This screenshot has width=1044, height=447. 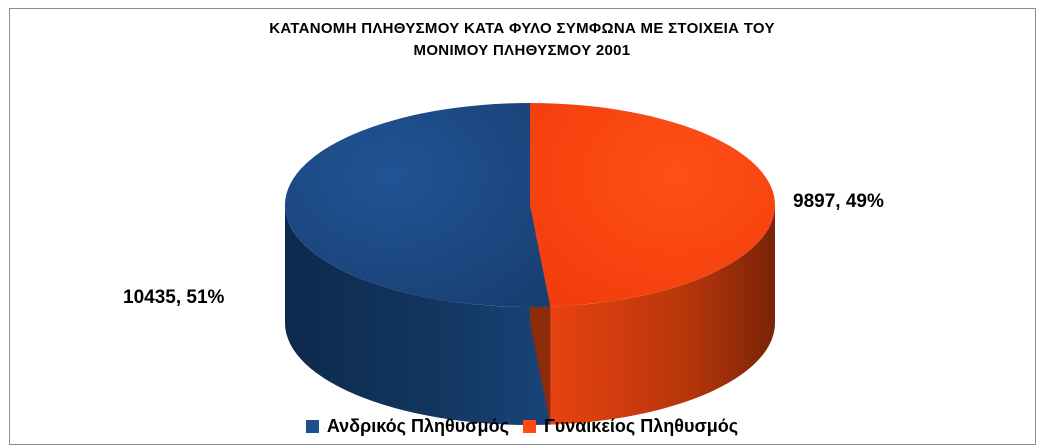 I want to click on pie-side-female, so click(x=662, y=315).